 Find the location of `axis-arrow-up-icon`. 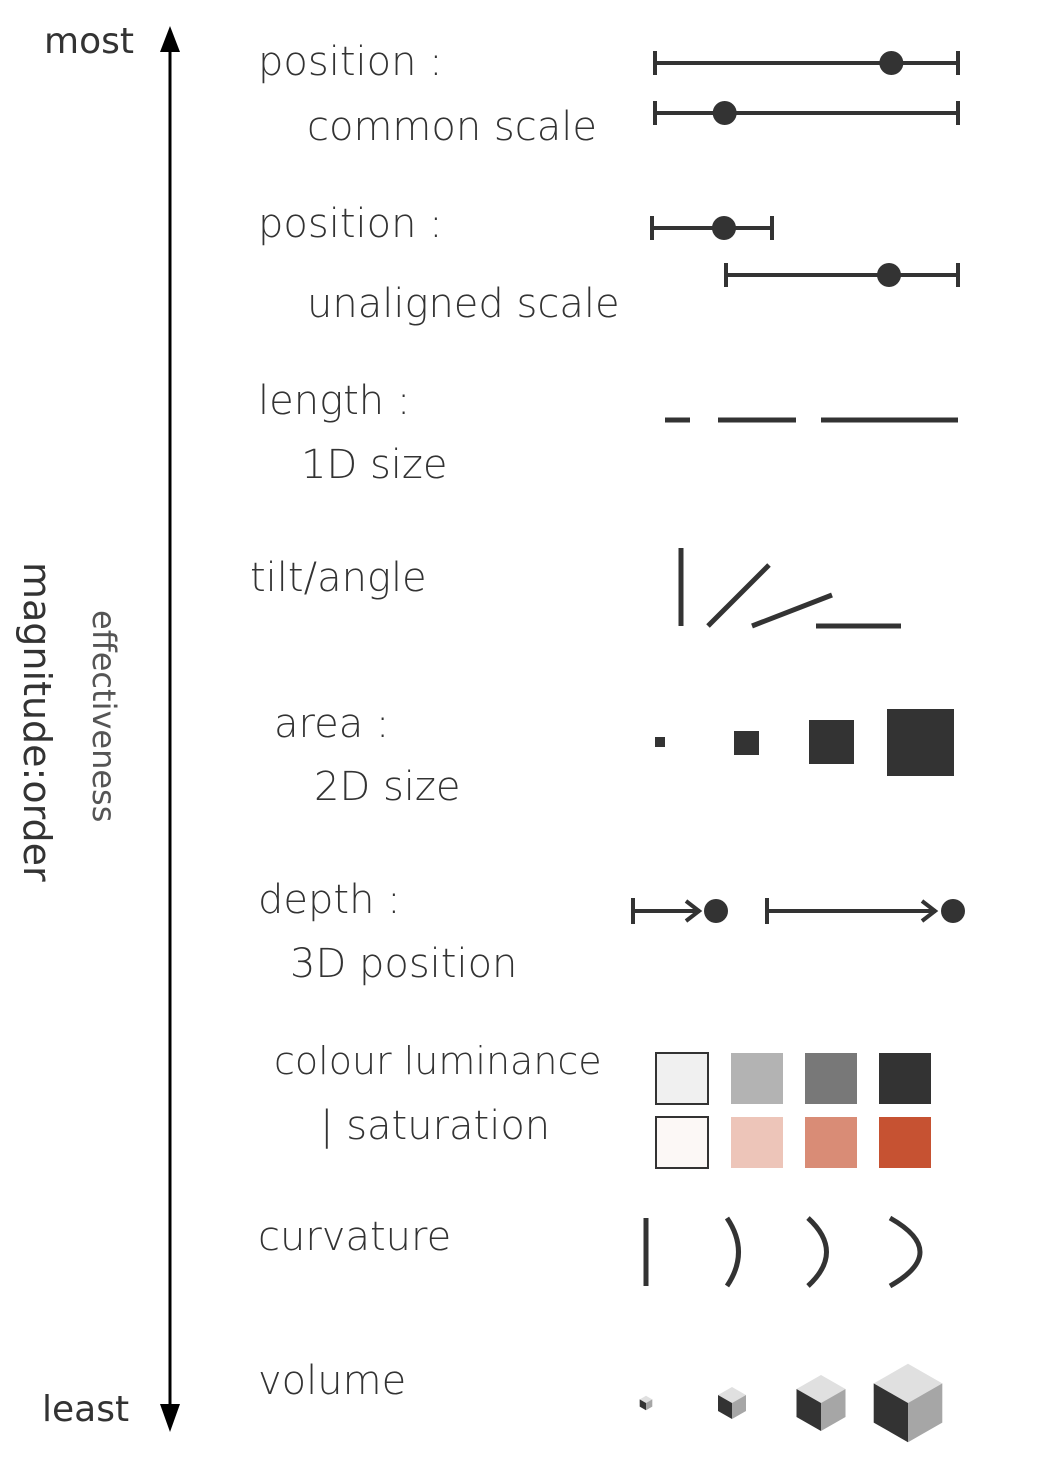

axis-arrow-up-icon is located at coordinates (170, 39).